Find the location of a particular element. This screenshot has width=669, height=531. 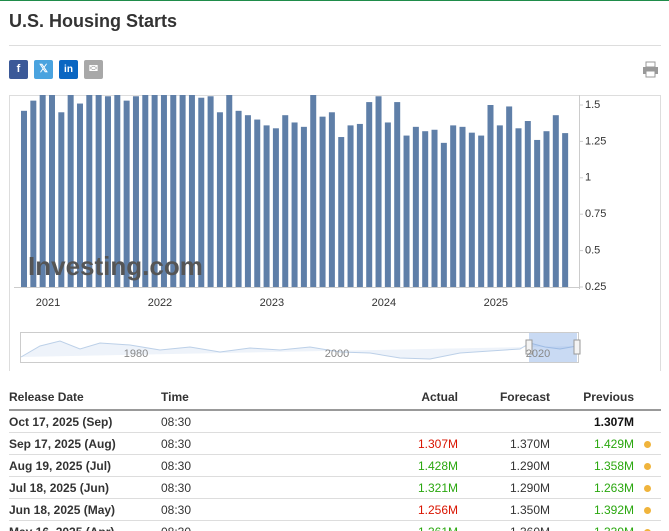

table-row: Oct 17, 2025 (Sep) 08:30 1.307M is located at coordinates (335, 421).